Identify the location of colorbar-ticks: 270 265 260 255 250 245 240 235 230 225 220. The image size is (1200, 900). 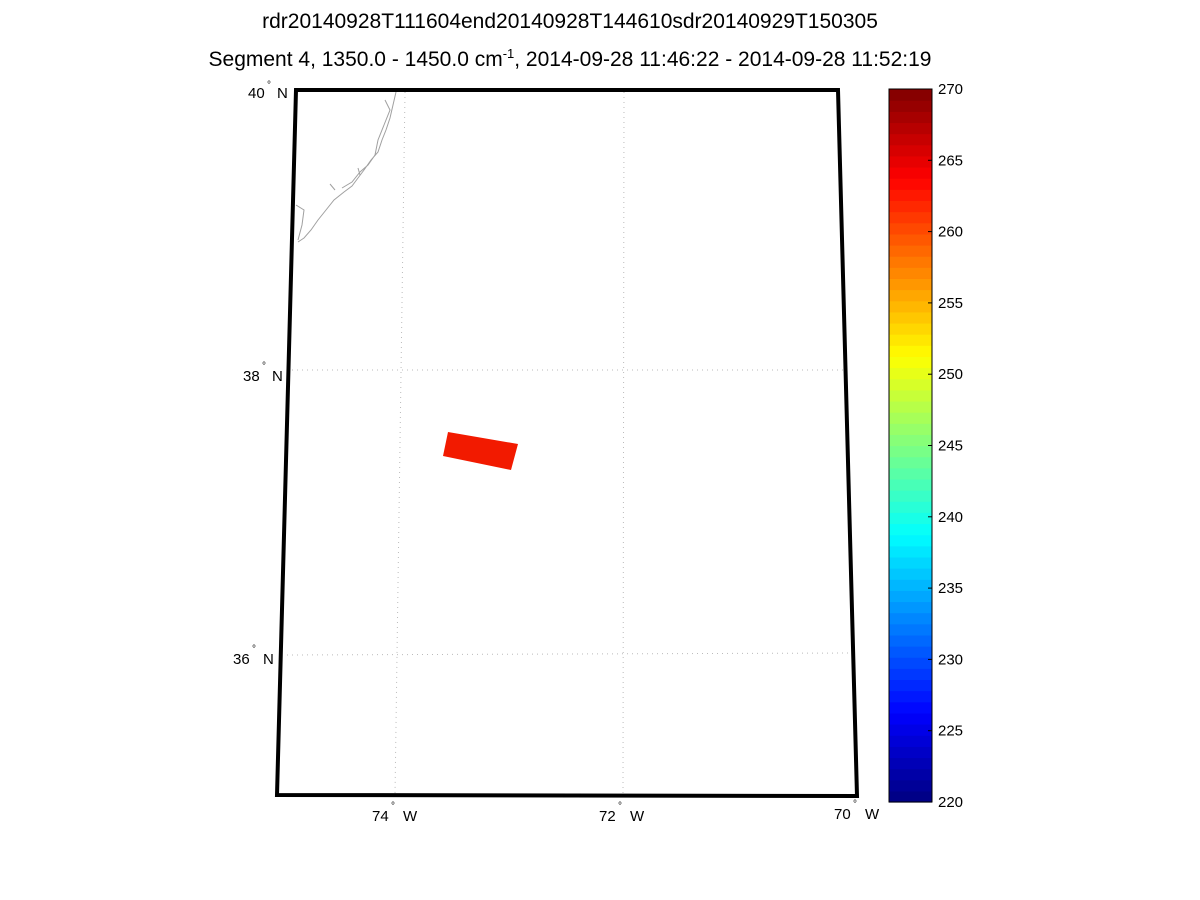
(945, 446).